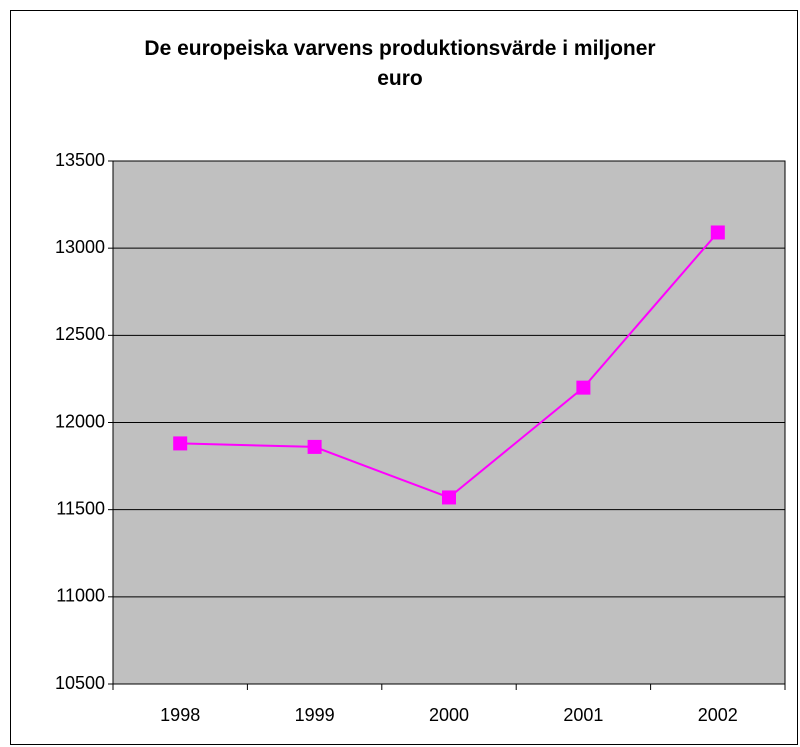 The image size is (800, 747). Describe the element at coordinates (449, 715) in the screenshot. I see `x-tick-label: 2000` at that location.